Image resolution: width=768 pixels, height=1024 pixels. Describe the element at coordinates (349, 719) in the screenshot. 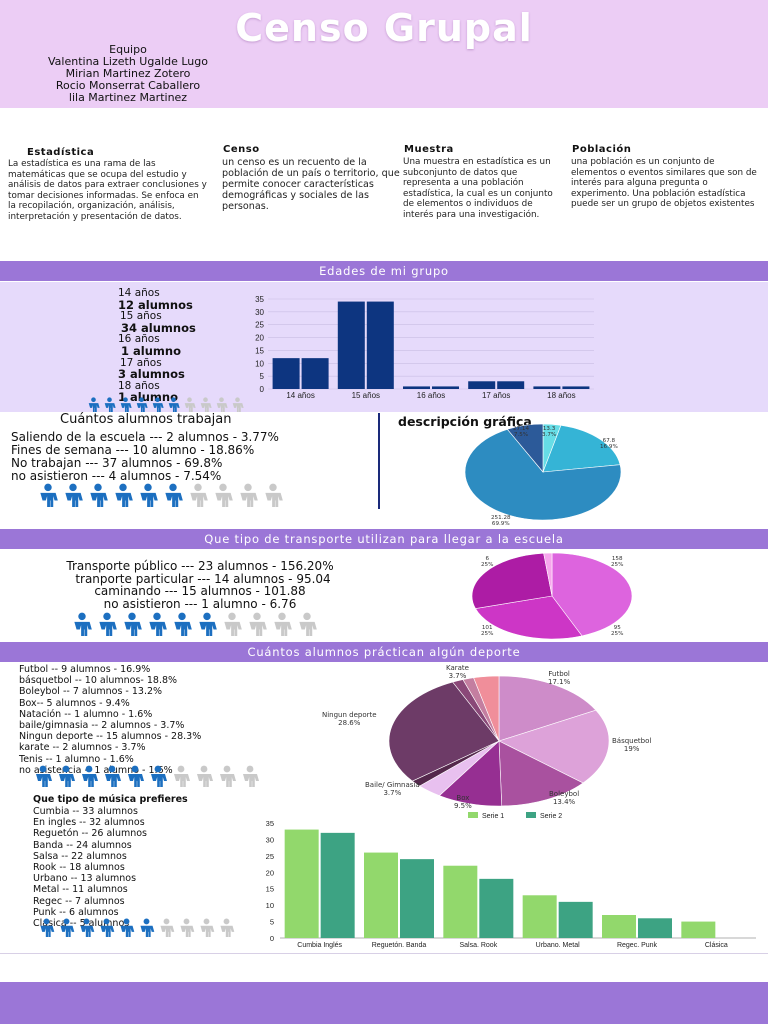

I see `pie-label: Ningun deporte 28.6%` at that location.